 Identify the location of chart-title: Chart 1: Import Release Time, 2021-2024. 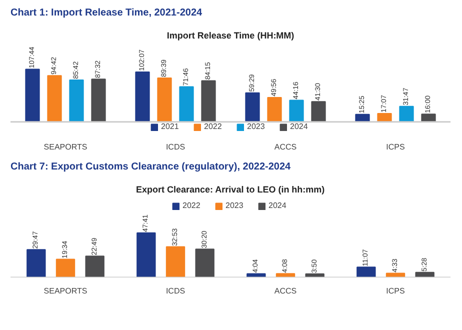
(106, 13).